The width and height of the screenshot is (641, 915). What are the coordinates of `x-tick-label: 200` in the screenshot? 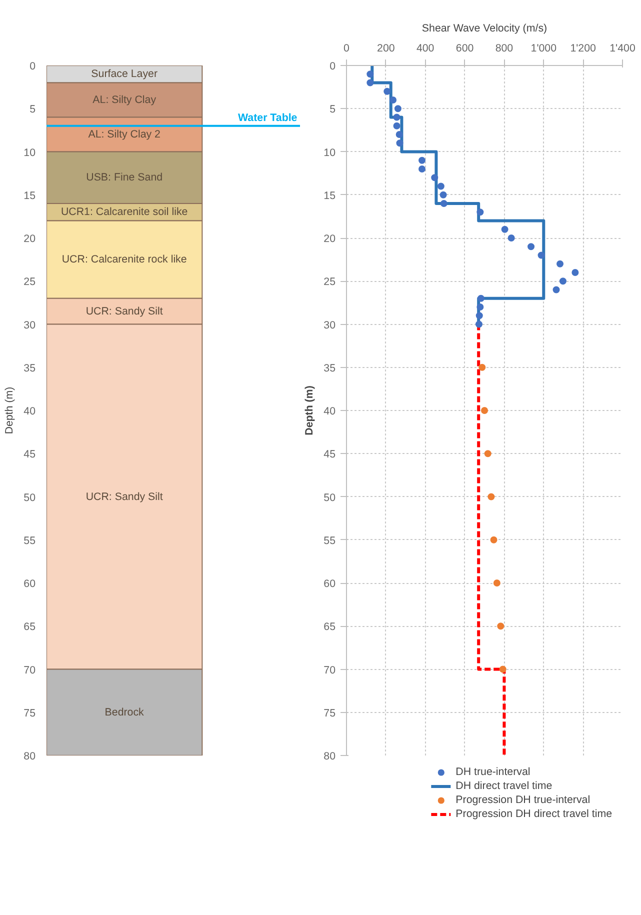 It's located at (386, 48).